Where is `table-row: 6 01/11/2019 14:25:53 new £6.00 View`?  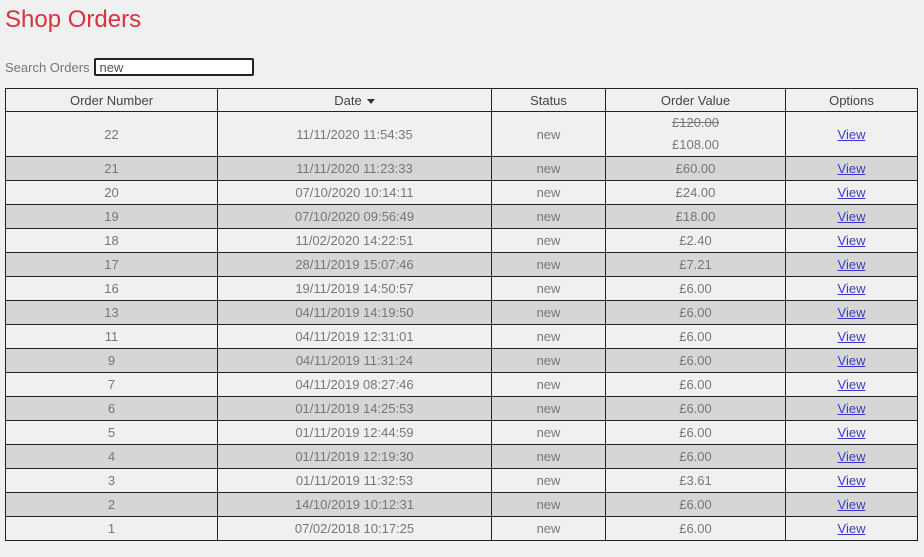
table-row: 6 01/11/2019 14:25:53 new £6.00 View is located at coordinates (461, 408).